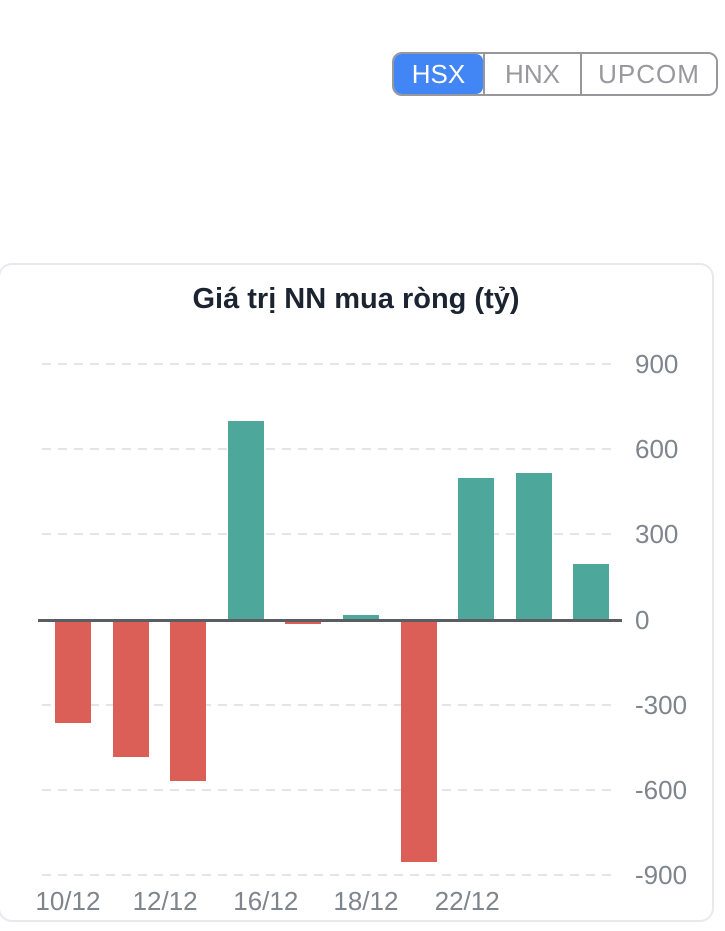 Image resolution: width=725 pixels, height=931 pixels. I want to click on y-axis-label: 0, so click(642, 619).